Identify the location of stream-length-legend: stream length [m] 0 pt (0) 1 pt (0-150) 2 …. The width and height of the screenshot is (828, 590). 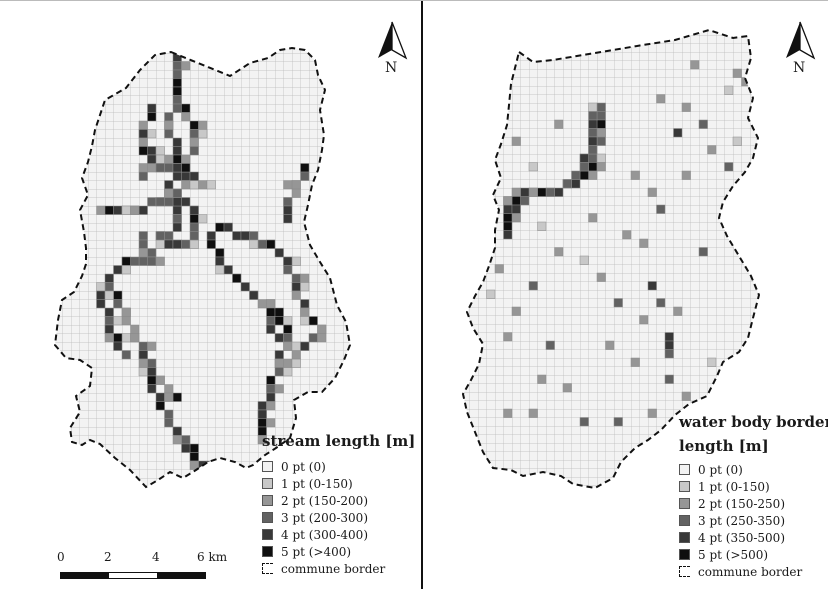
(338, 504).